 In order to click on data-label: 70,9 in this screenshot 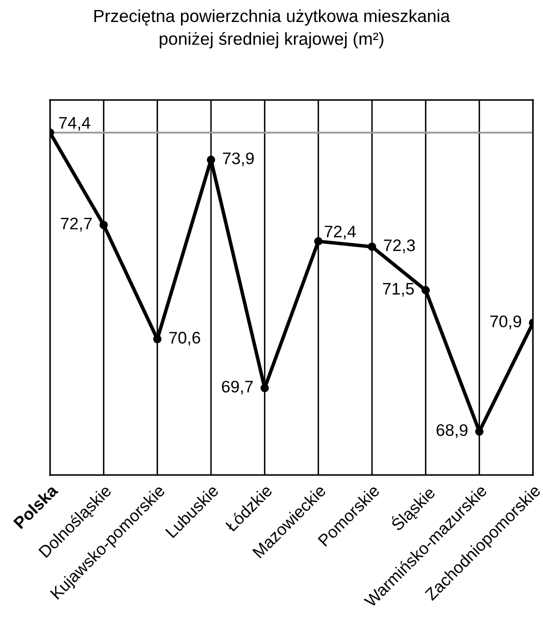, I will do `click(506, 323)`.